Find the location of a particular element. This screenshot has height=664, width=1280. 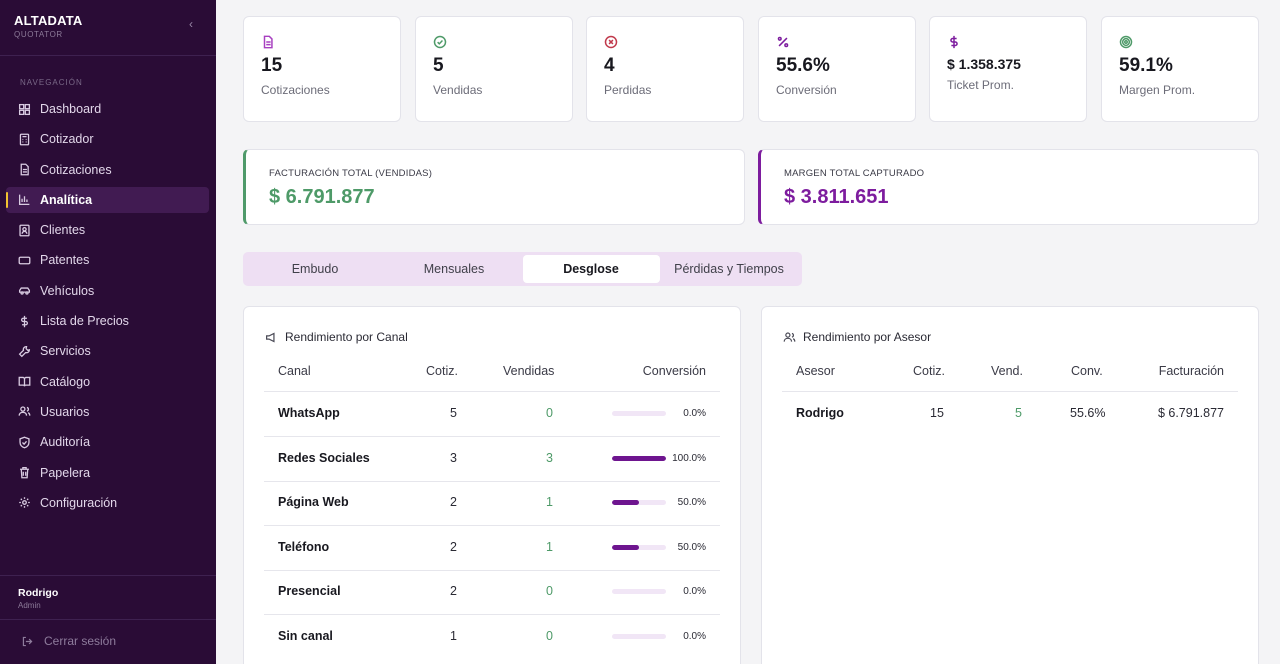

channel-name: Teléfono is located at coordinates (304, 546).